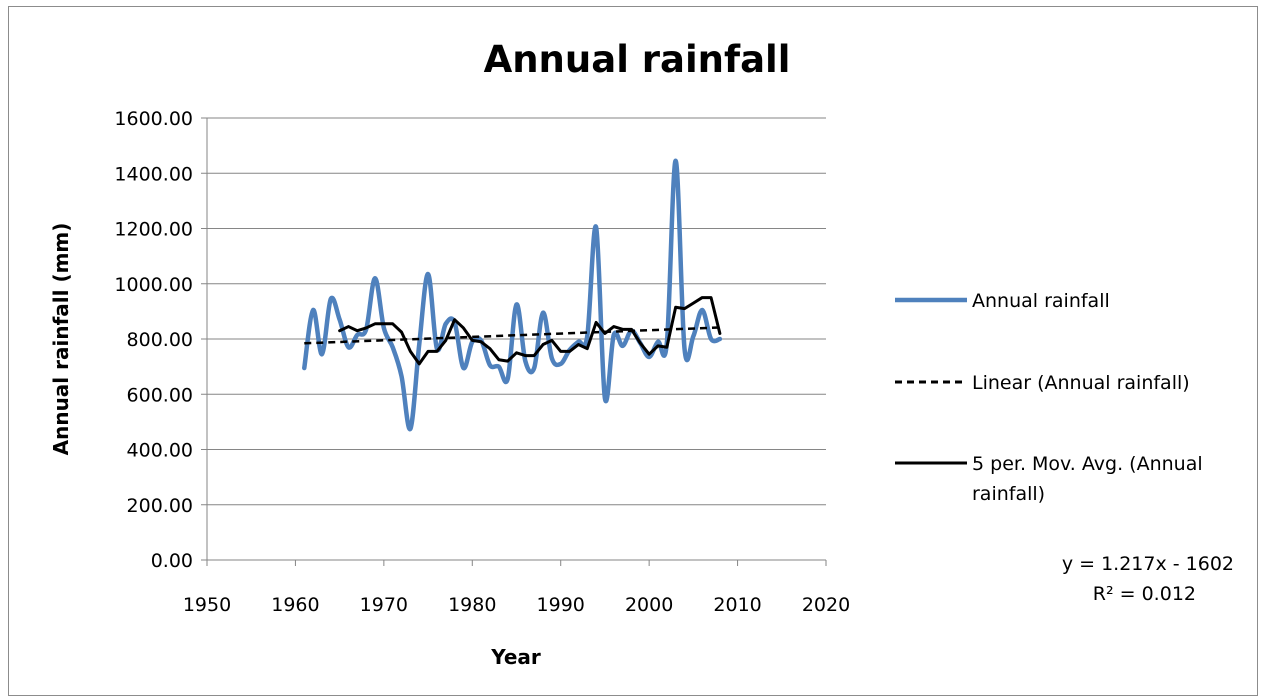  I want to click on x-tick-label: 1970, so click(384, 605).